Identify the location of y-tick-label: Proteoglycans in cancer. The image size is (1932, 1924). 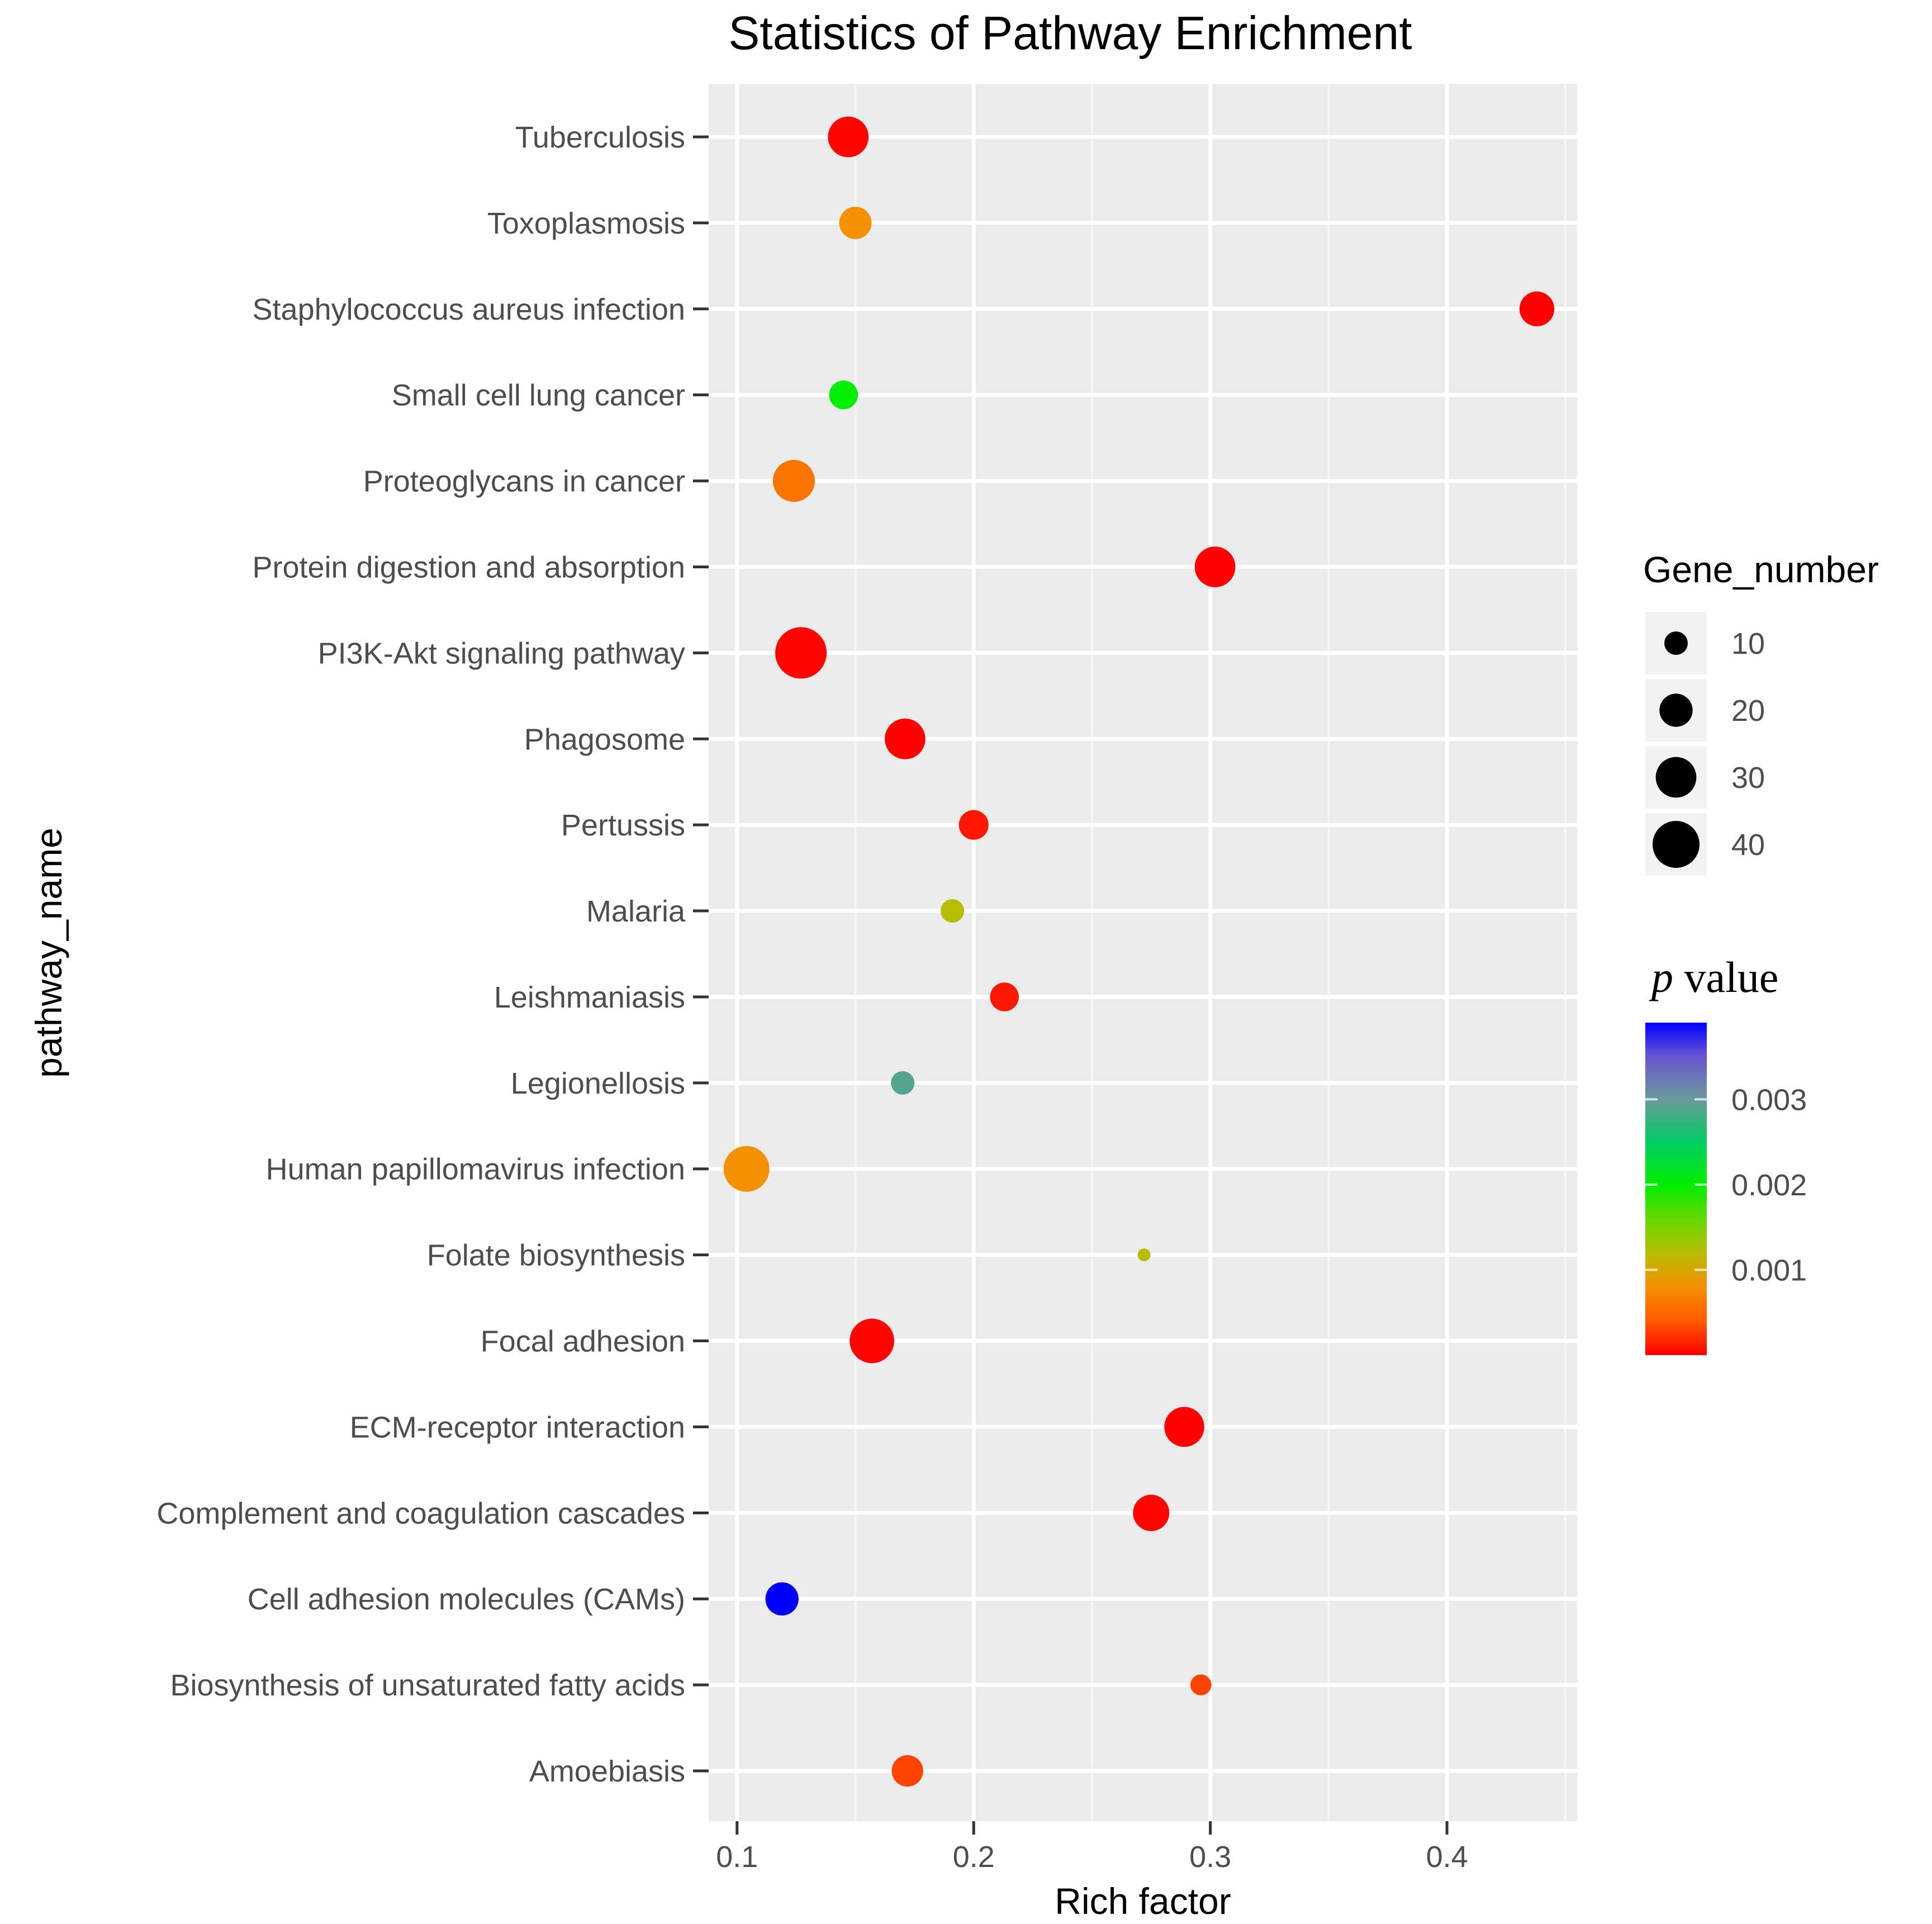
(524, 481).